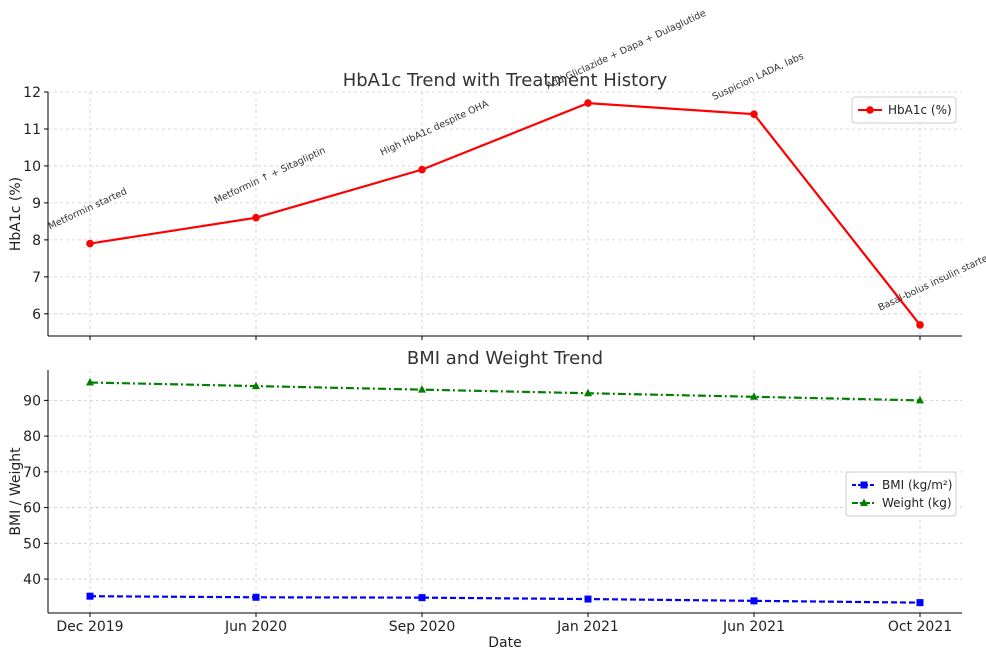 This screenshot has width=986, height=658. Describe the element at coordinates (32, 509) in the screenshot. I see `y-tick-label: 60` at that location.